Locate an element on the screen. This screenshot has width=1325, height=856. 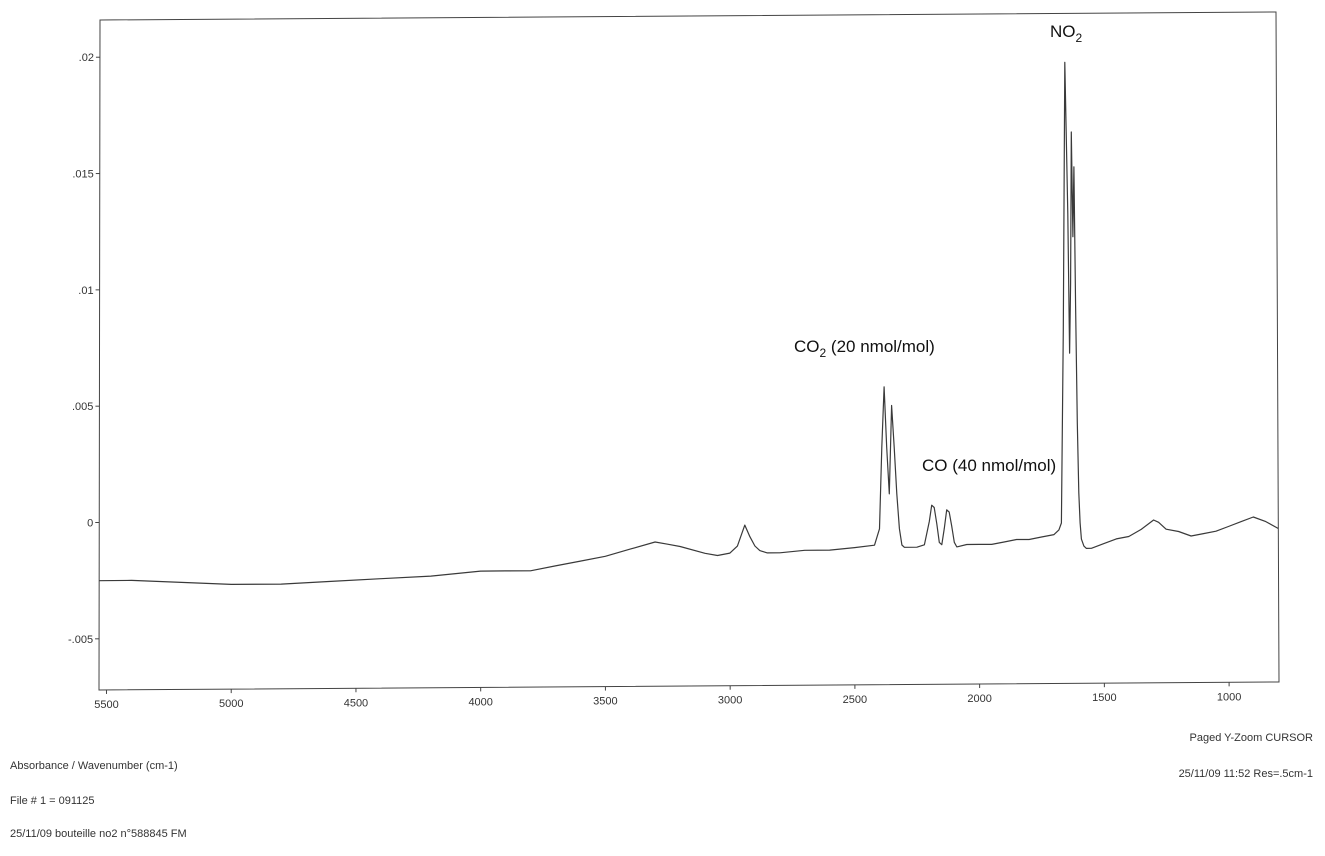
x-tick-label: 5000 is located at coordinates (231, 704).